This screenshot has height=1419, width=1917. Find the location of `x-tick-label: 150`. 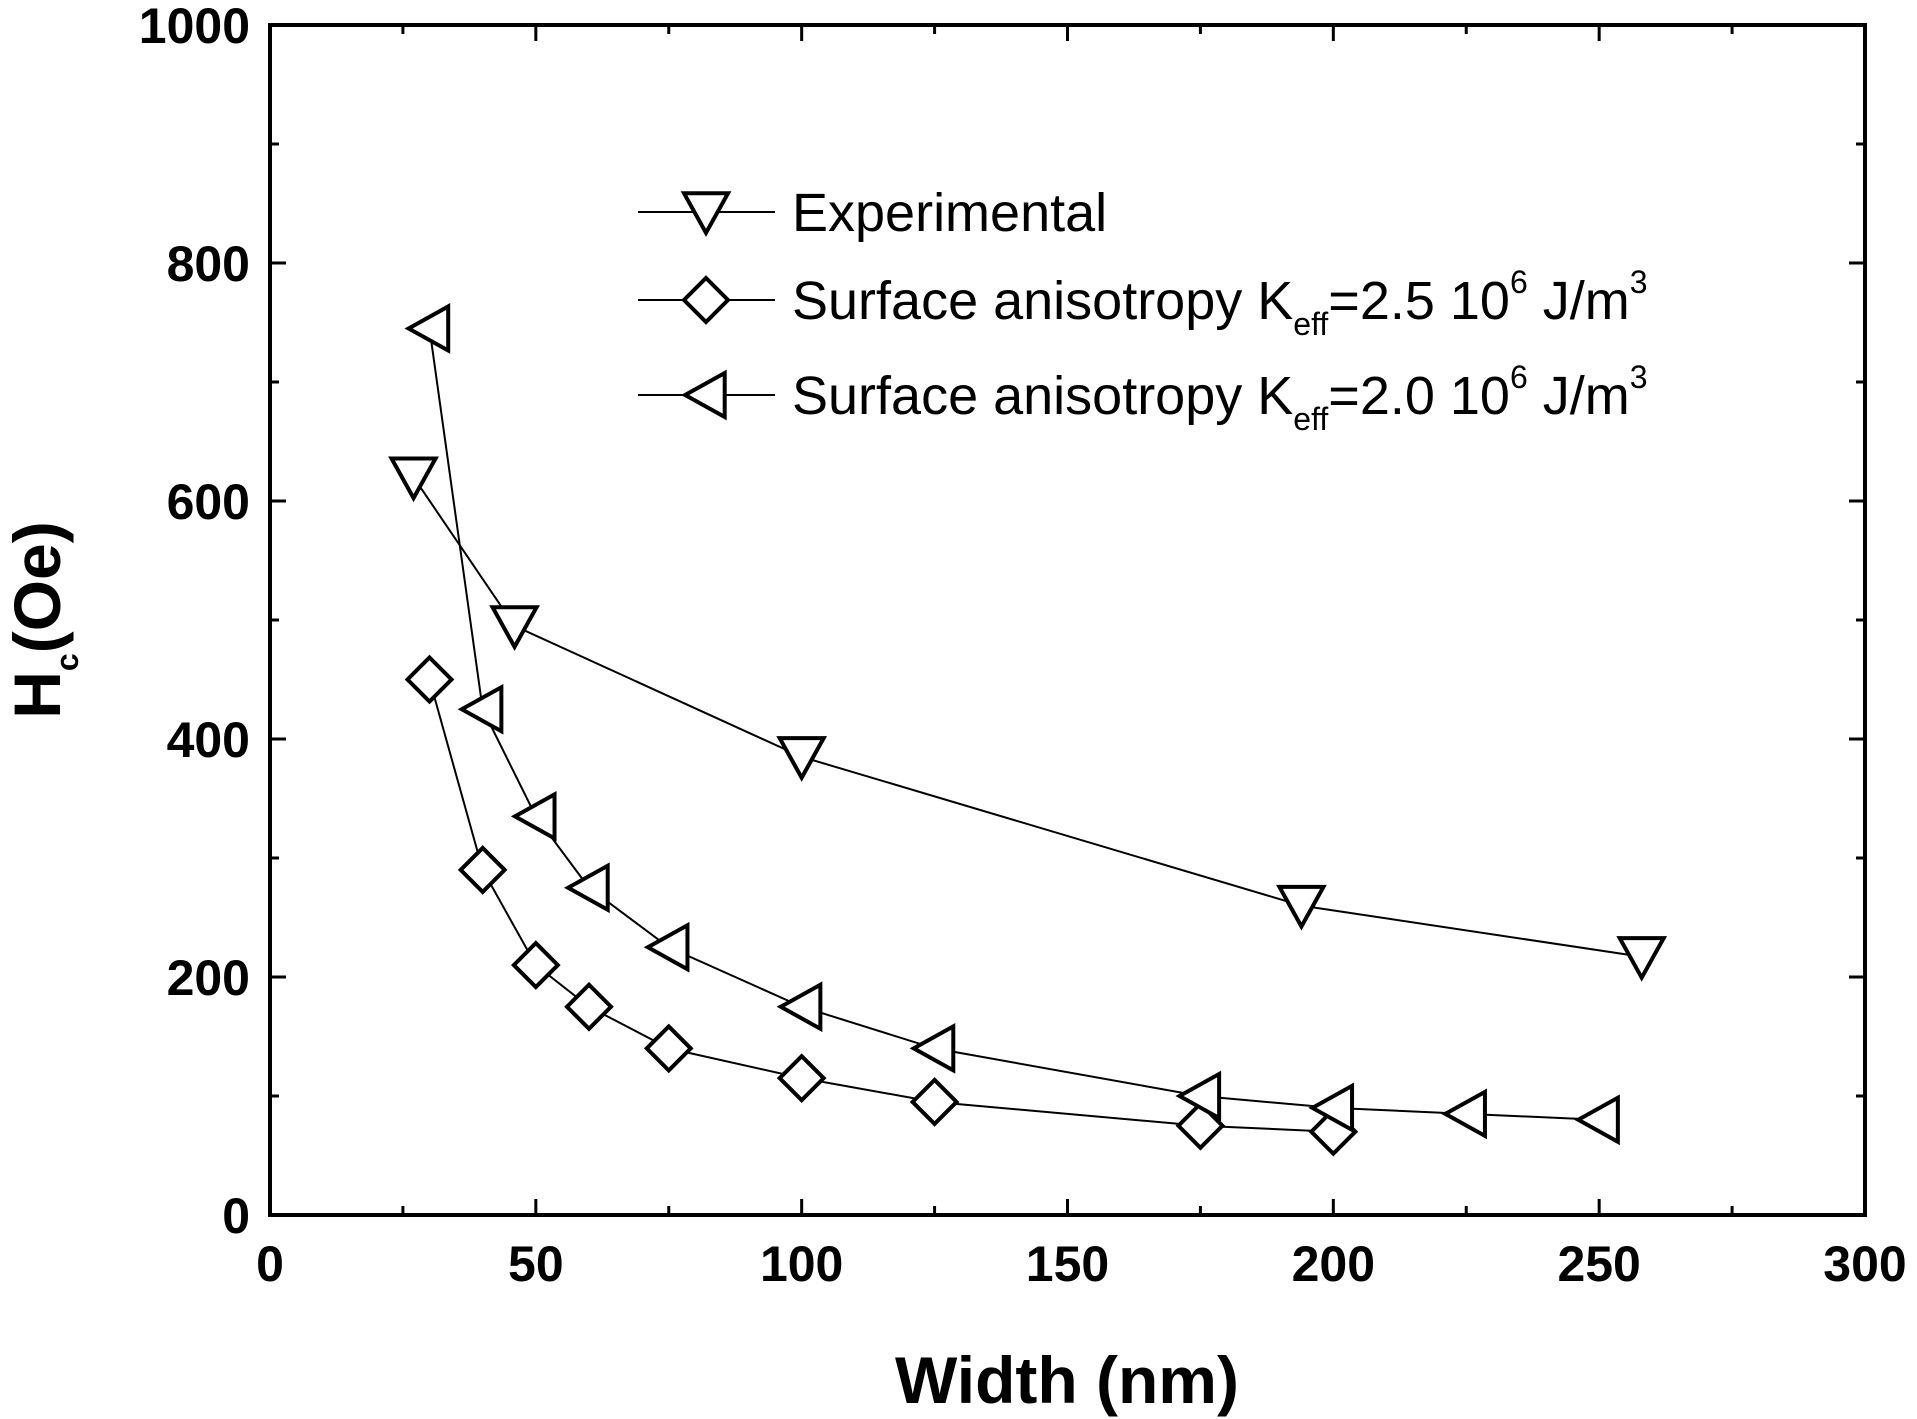

x-tick-label: 150 is located at coordinates (1067, 1264).